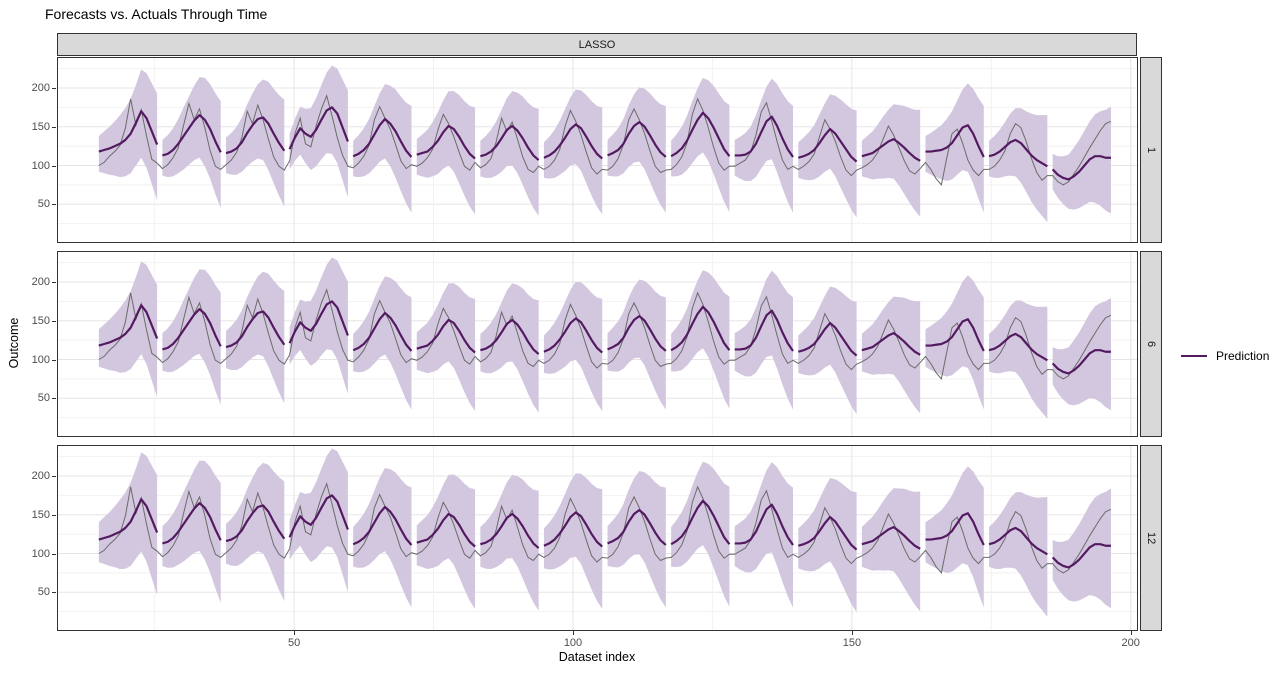 Image resolution: width=1282 pixels, height=677 pixels. I want to click on facet-strip-right-12-label: 12, so click(1151, 538).